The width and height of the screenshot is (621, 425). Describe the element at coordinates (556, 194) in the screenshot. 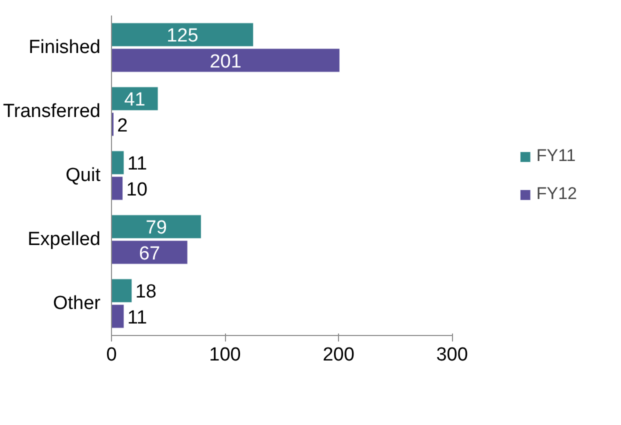

I see `legend-label: FY12` at that location.